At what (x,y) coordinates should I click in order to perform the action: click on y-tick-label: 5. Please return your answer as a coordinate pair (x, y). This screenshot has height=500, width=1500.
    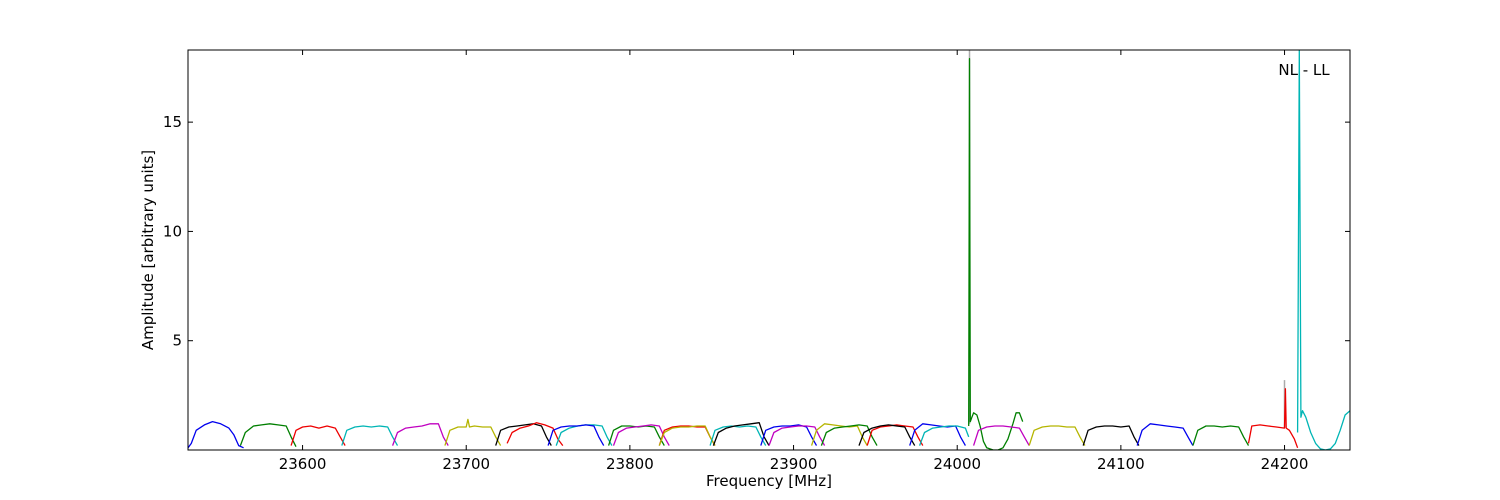
    Looking at the image, I should click on (177, 341).